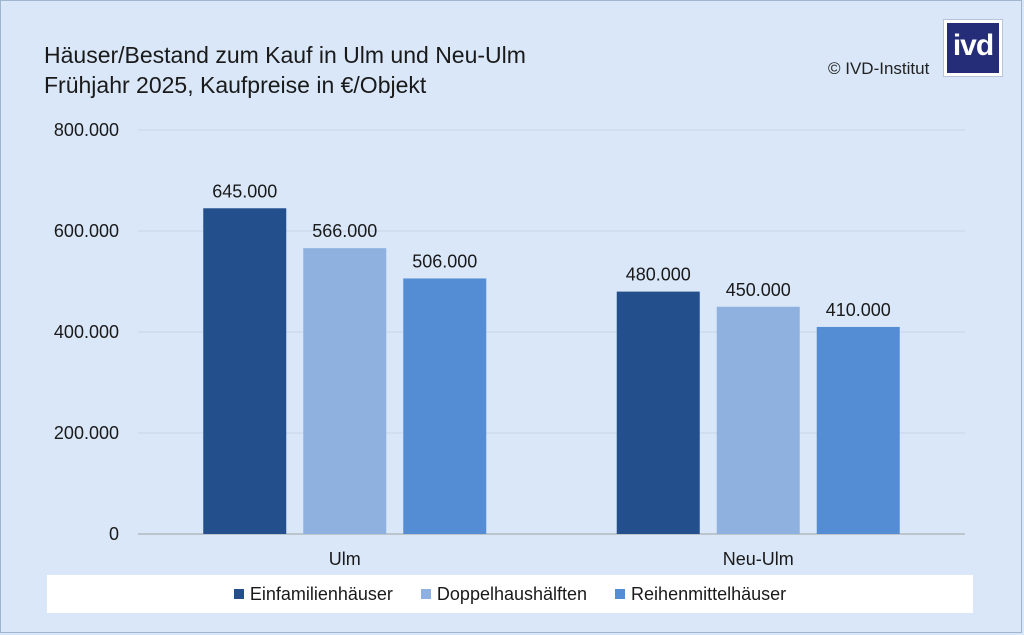 The image size is (1024, 635). What do you see at coordinates (86, 231) in the screenshot?
I see `y-tick-label: 600.000` at bounding box center [86, 231].